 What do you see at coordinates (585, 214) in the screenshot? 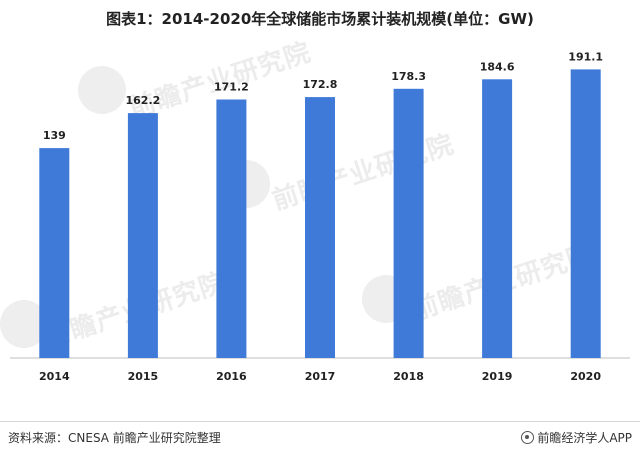
I see `bar-2020` at bounding box center [585, 214].